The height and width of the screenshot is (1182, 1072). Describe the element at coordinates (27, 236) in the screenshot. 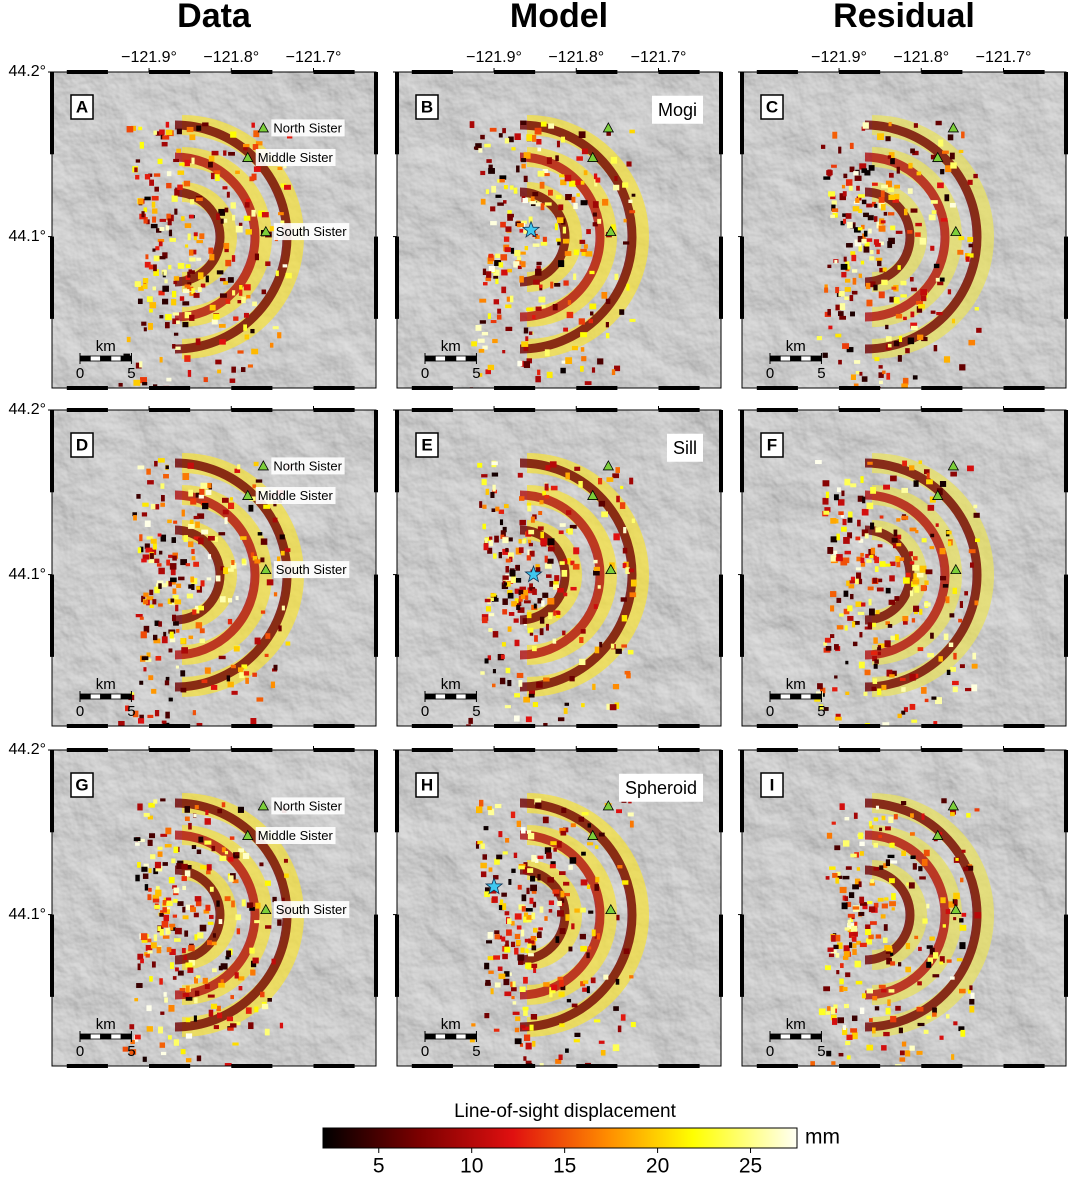

I see `y-tick-label: 44.1°` at that location.